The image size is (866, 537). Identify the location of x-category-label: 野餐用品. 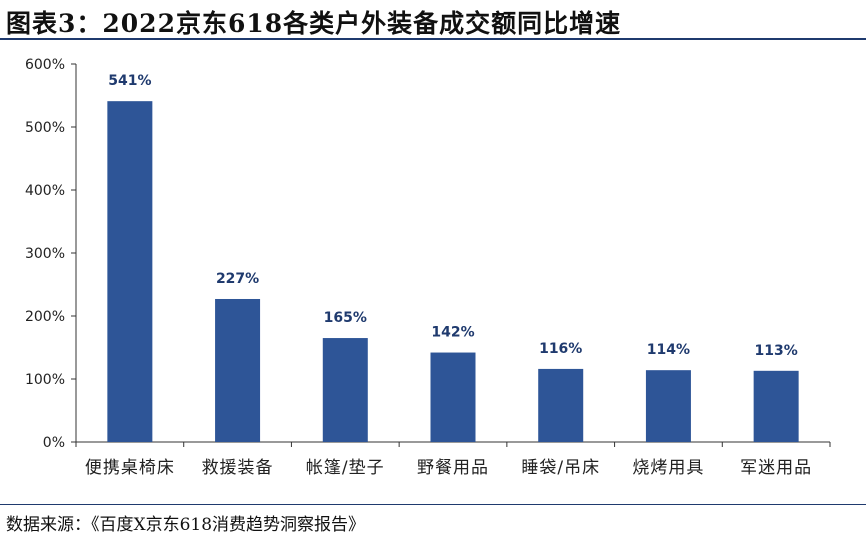
(453, 468).